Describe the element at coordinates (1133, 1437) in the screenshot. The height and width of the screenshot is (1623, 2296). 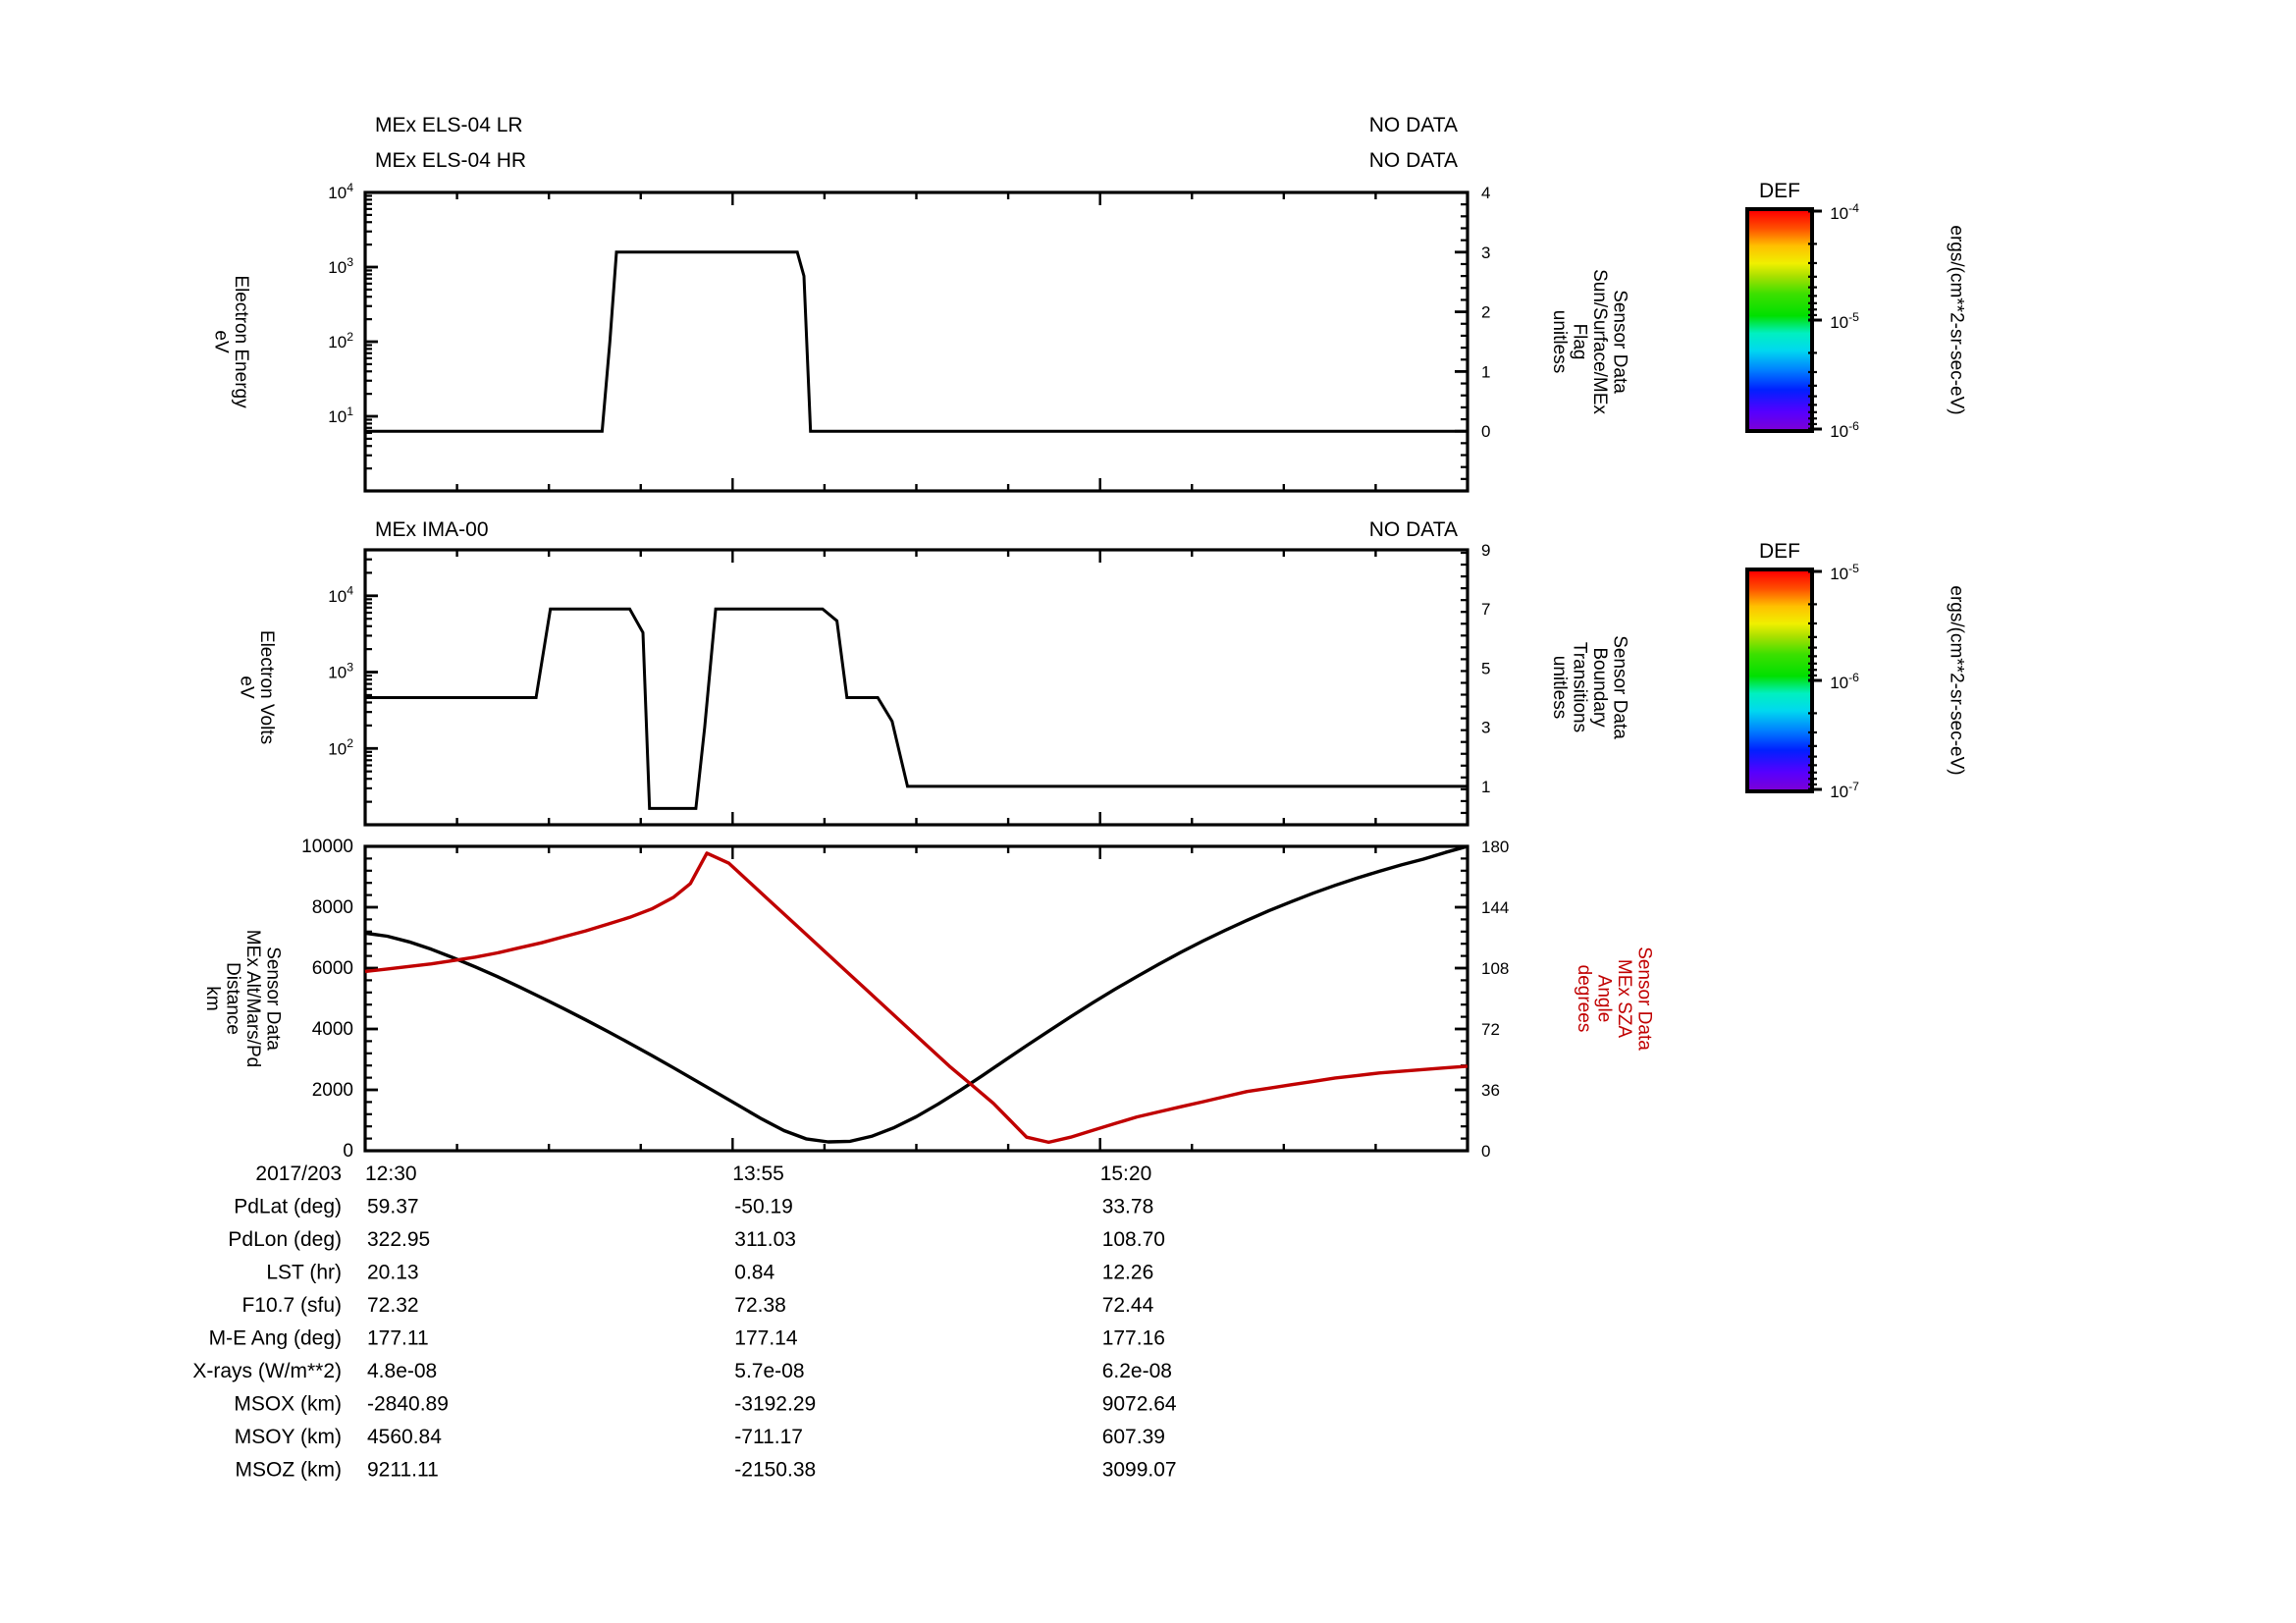
I see `info-row-value: 607.39` at that location.